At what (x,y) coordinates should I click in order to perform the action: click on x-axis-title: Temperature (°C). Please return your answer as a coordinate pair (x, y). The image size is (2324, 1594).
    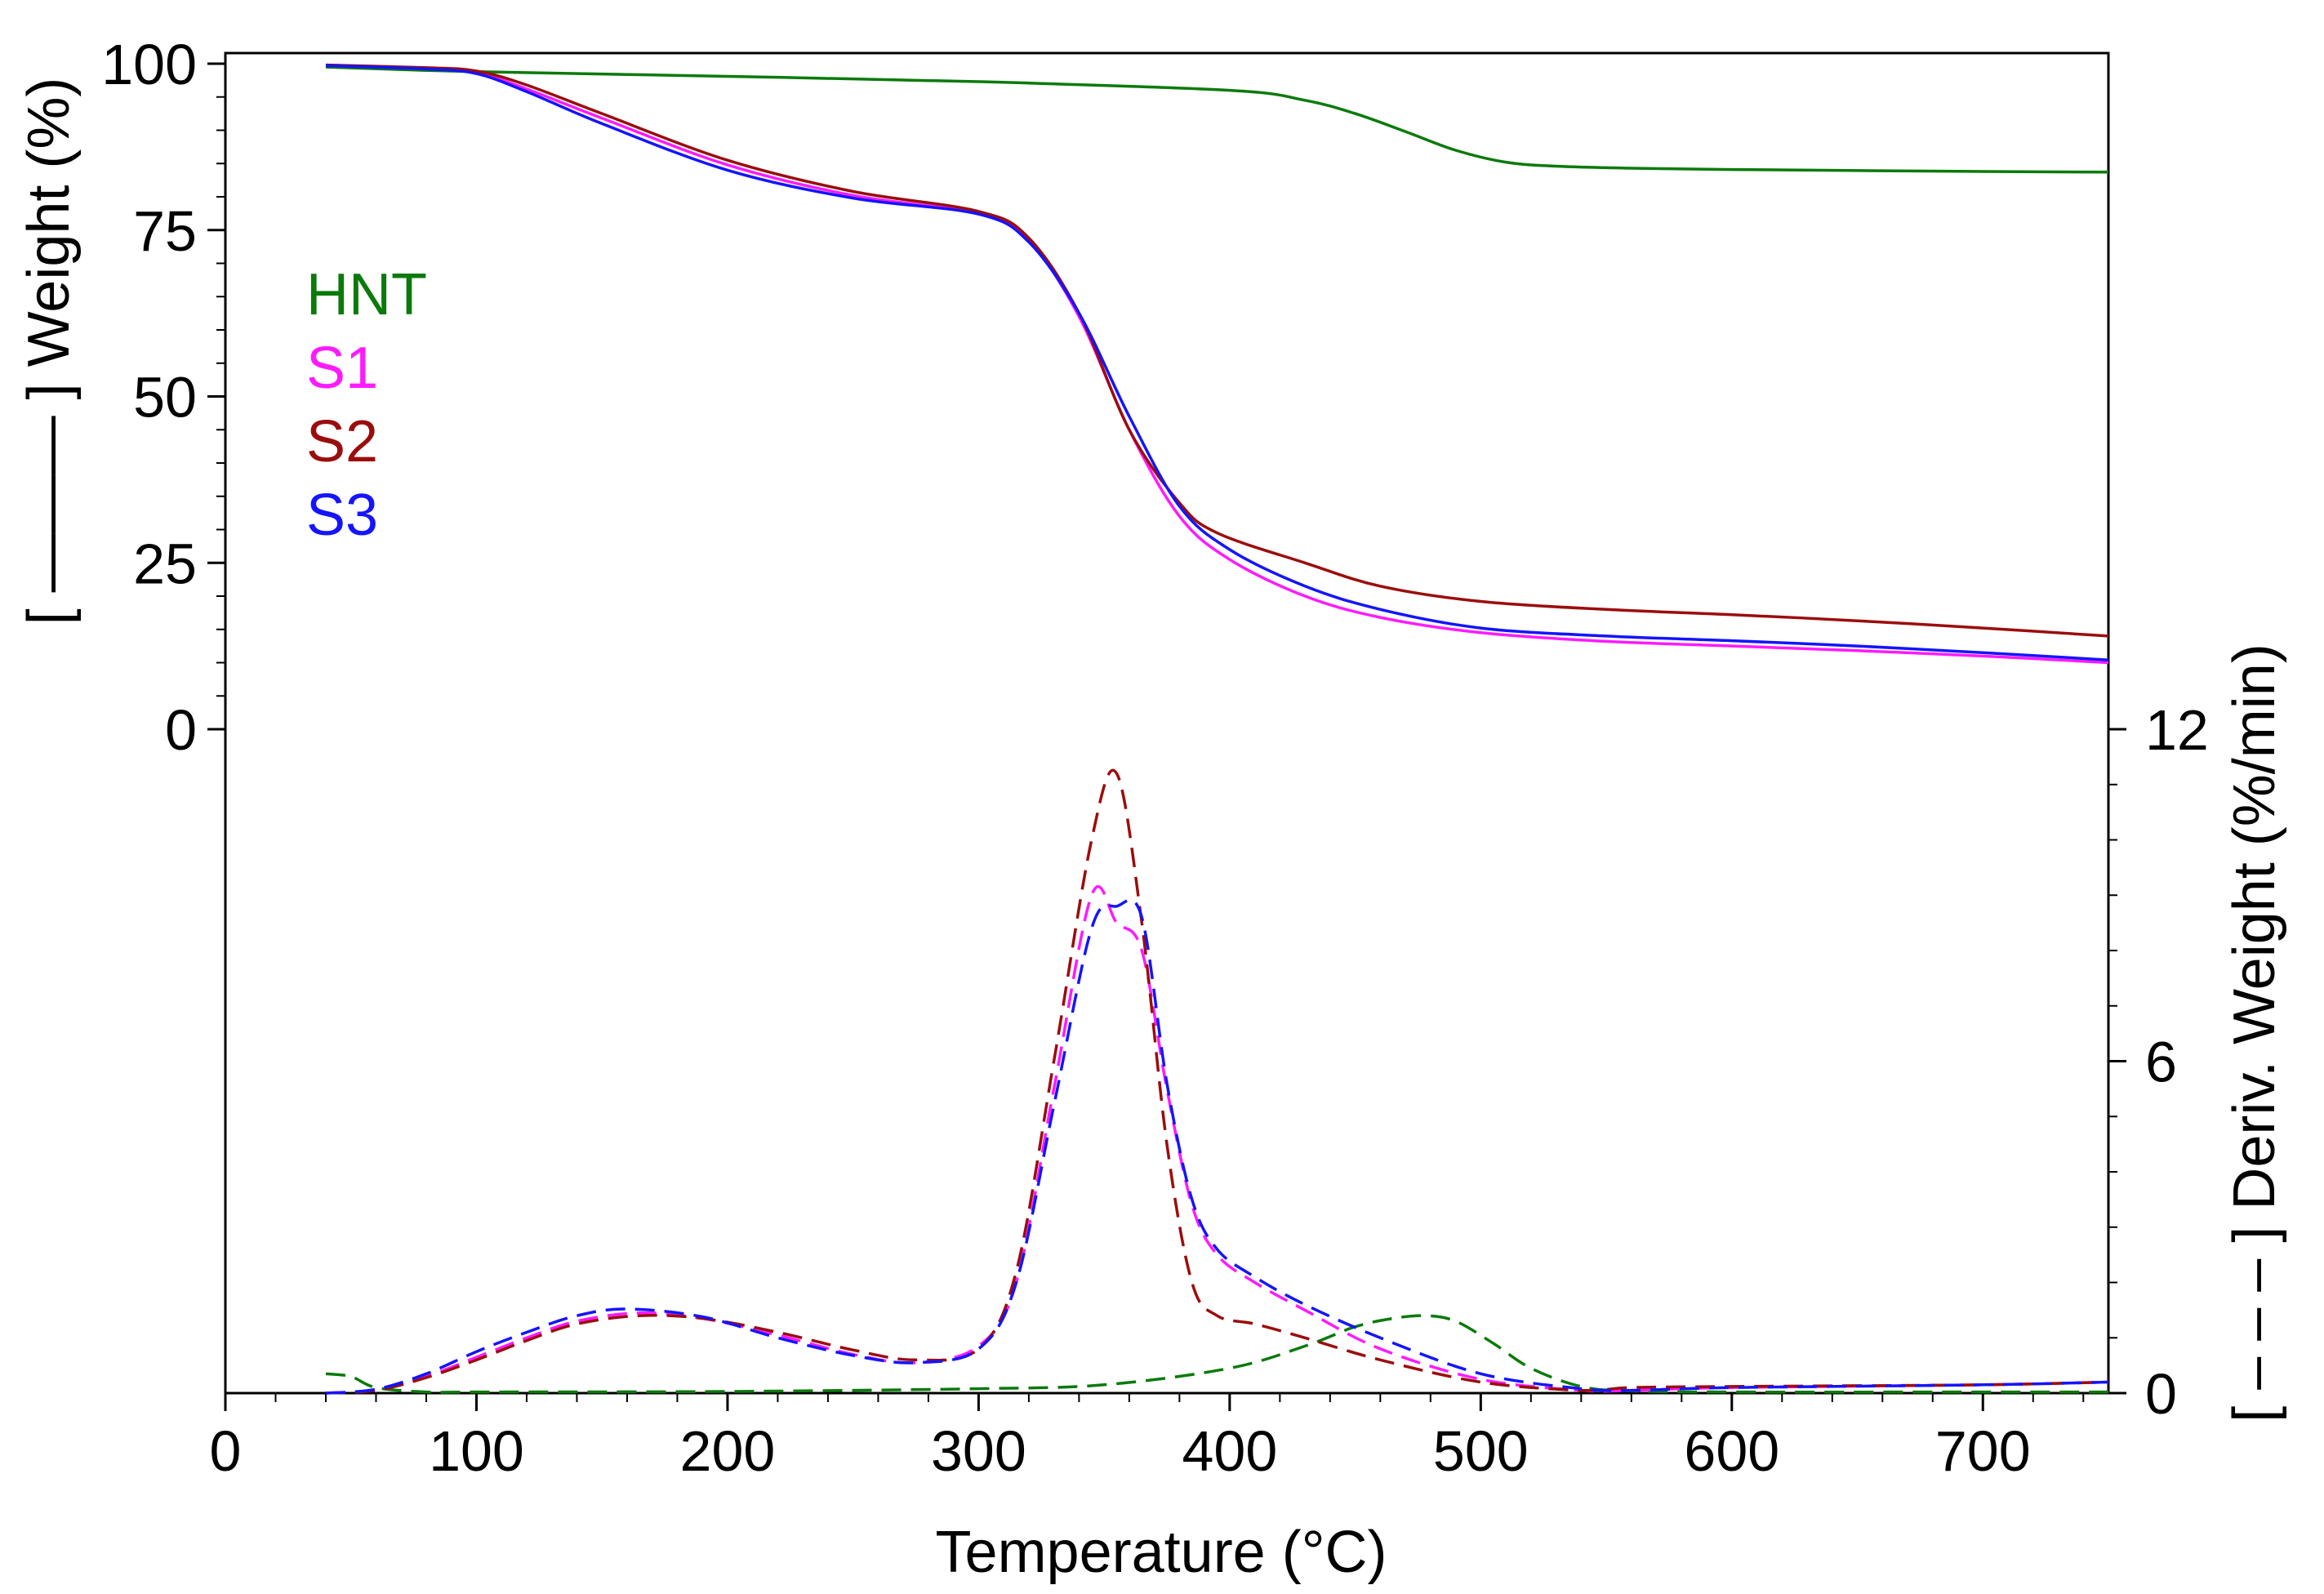
    Looking at the image, I should click on (1161, 1552).